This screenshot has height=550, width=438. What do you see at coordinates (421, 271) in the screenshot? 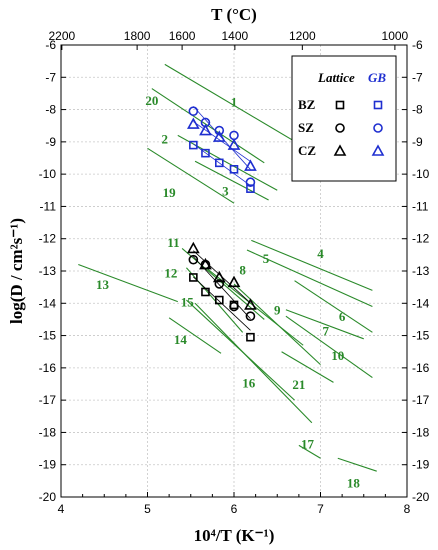
I see `y-tick-label-right: -13` at bounding box center [421, 271].